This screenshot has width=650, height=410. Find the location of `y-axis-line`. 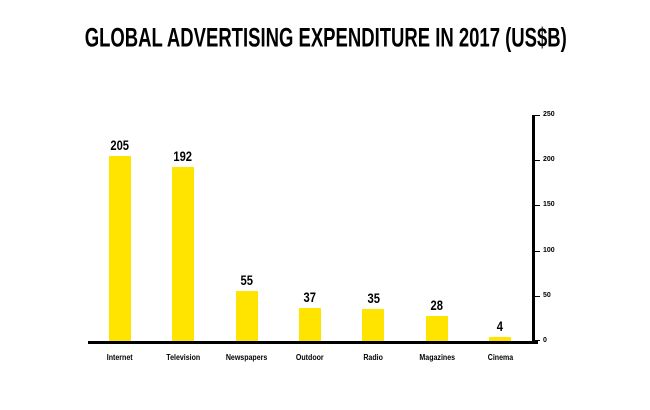

y-axis-line is located at coordinates (533, 228).